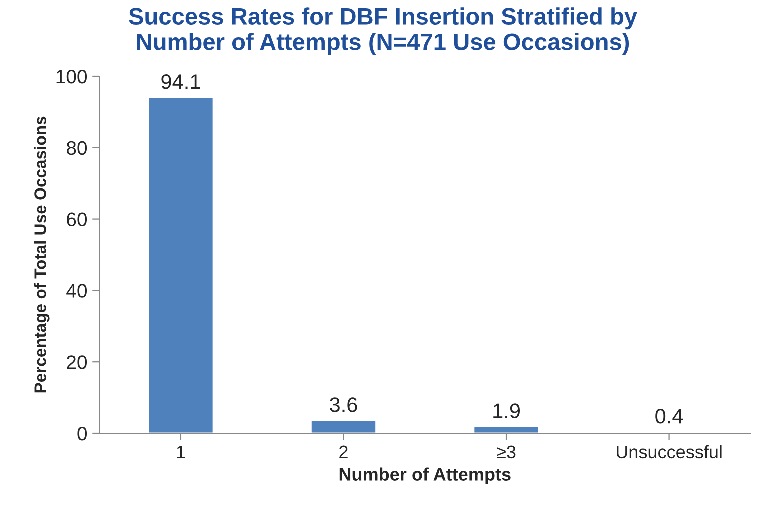  I want to click on data-label: 1.9, so click(507, 411).